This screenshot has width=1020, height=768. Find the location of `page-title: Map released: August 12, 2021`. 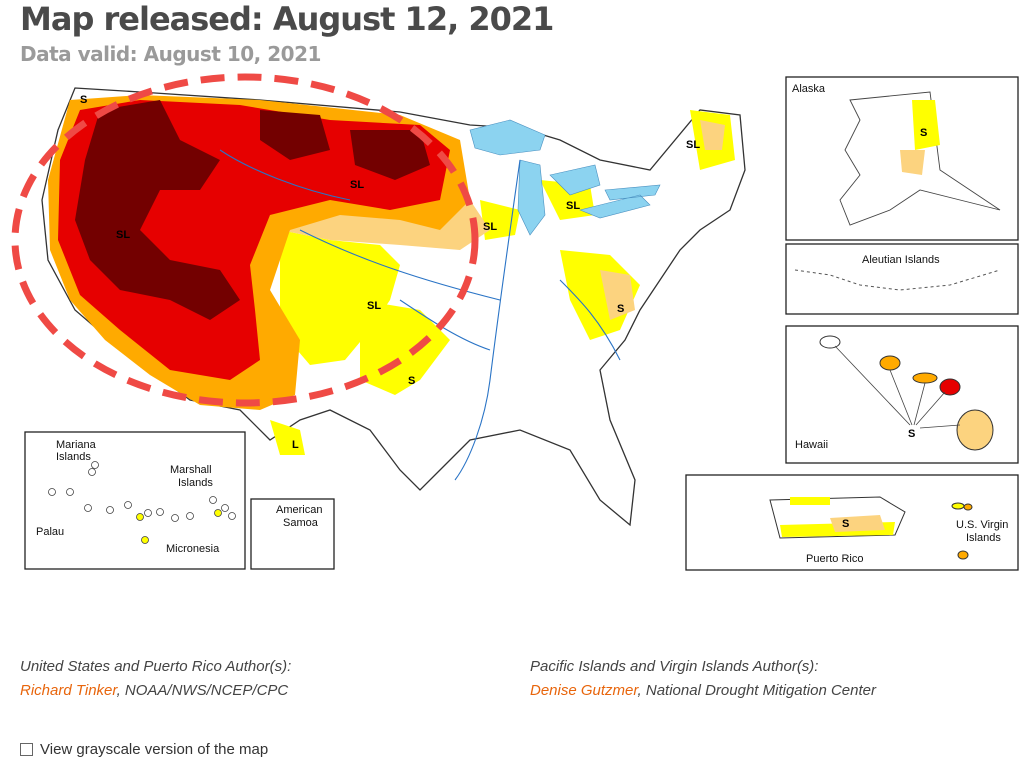

page-title: Map released: August 12, 2021 is located at coordinates (287, 19).